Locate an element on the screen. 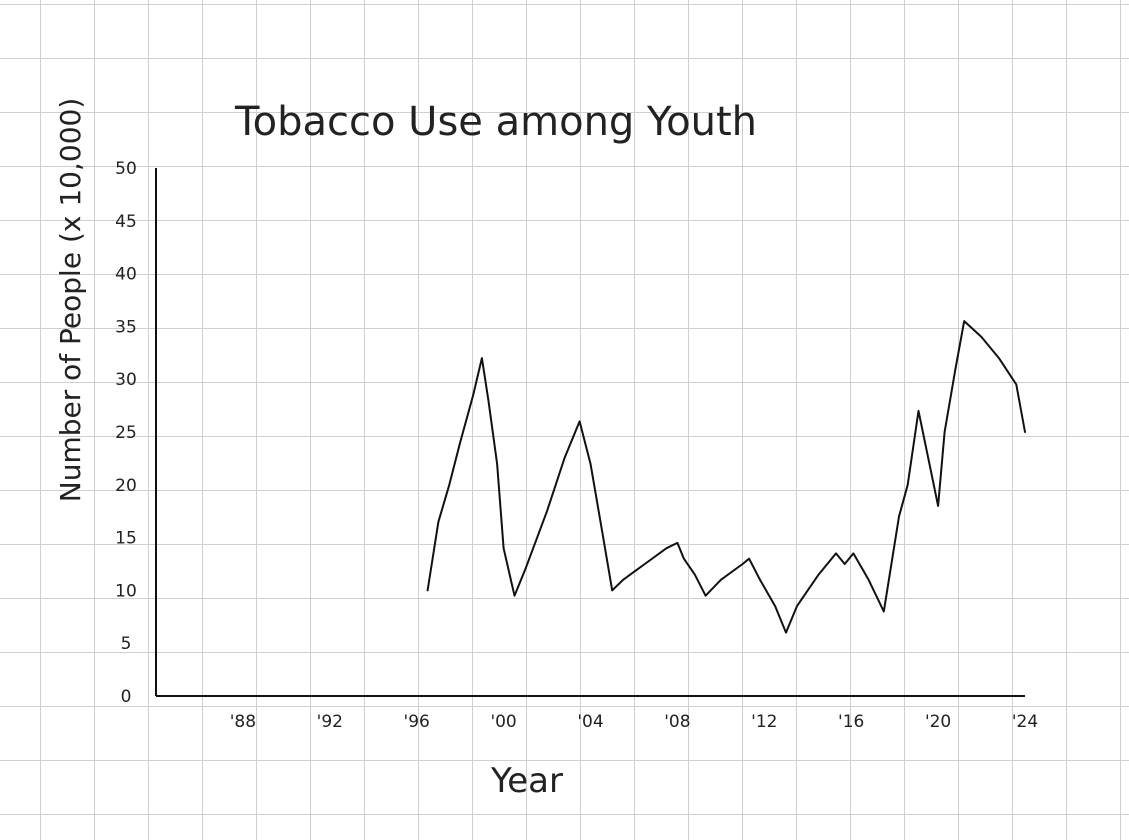 This screenshot has width=1129, height=840. y-tick-label: 40 is located at coordinates (126, 275).